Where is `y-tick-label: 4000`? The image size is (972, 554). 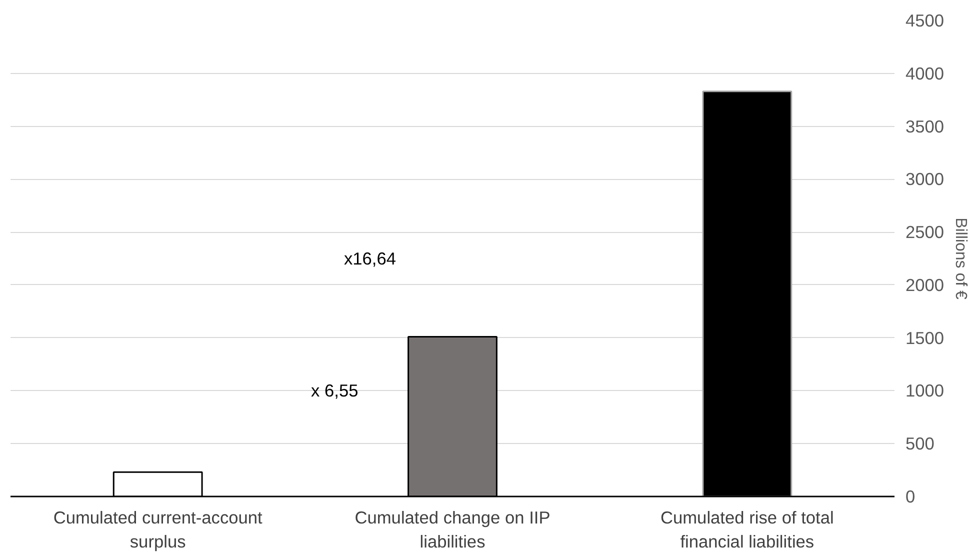 y-tick-label: 4000 is located at coordinates (925, 73).